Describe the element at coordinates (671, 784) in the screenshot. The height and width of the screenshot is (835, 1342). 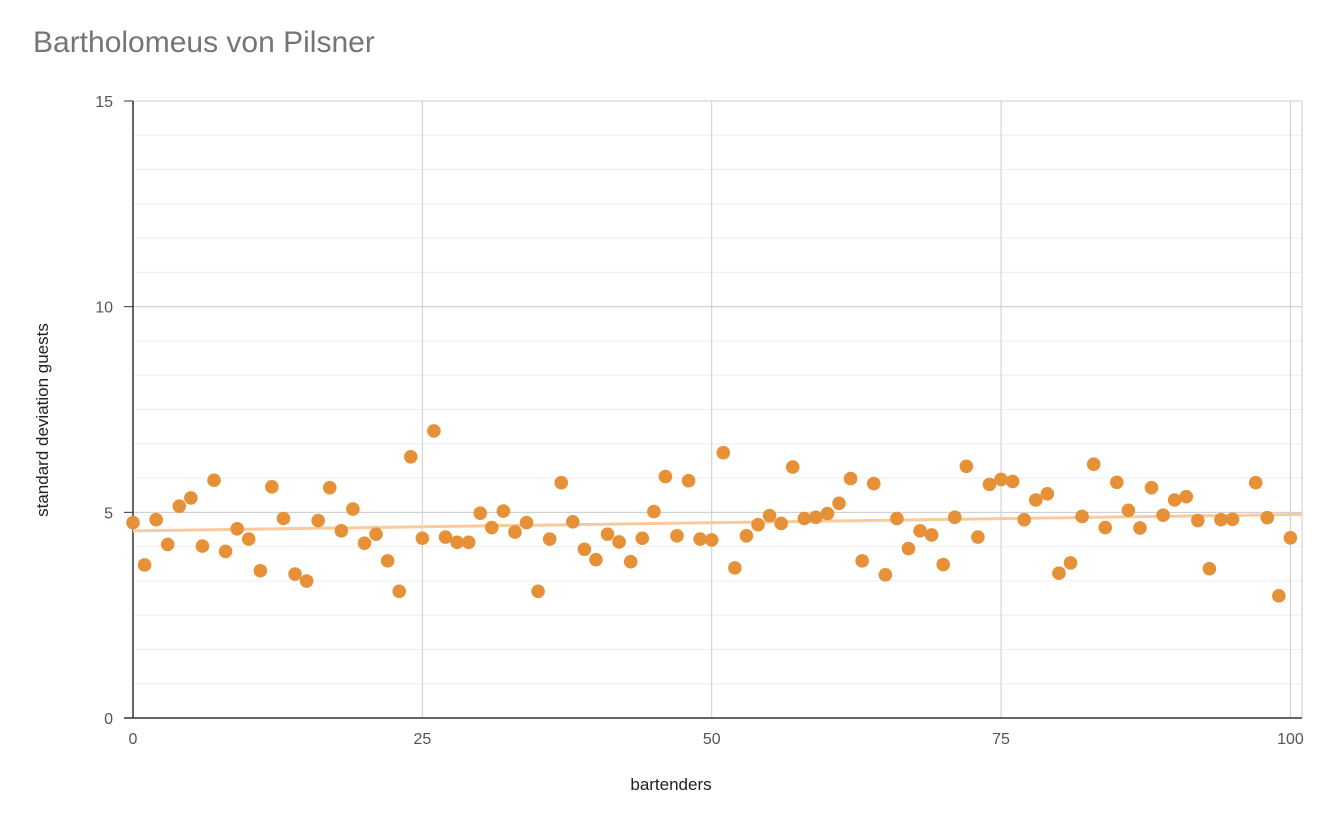
I see `x-axis-title: bartenders` at that location.